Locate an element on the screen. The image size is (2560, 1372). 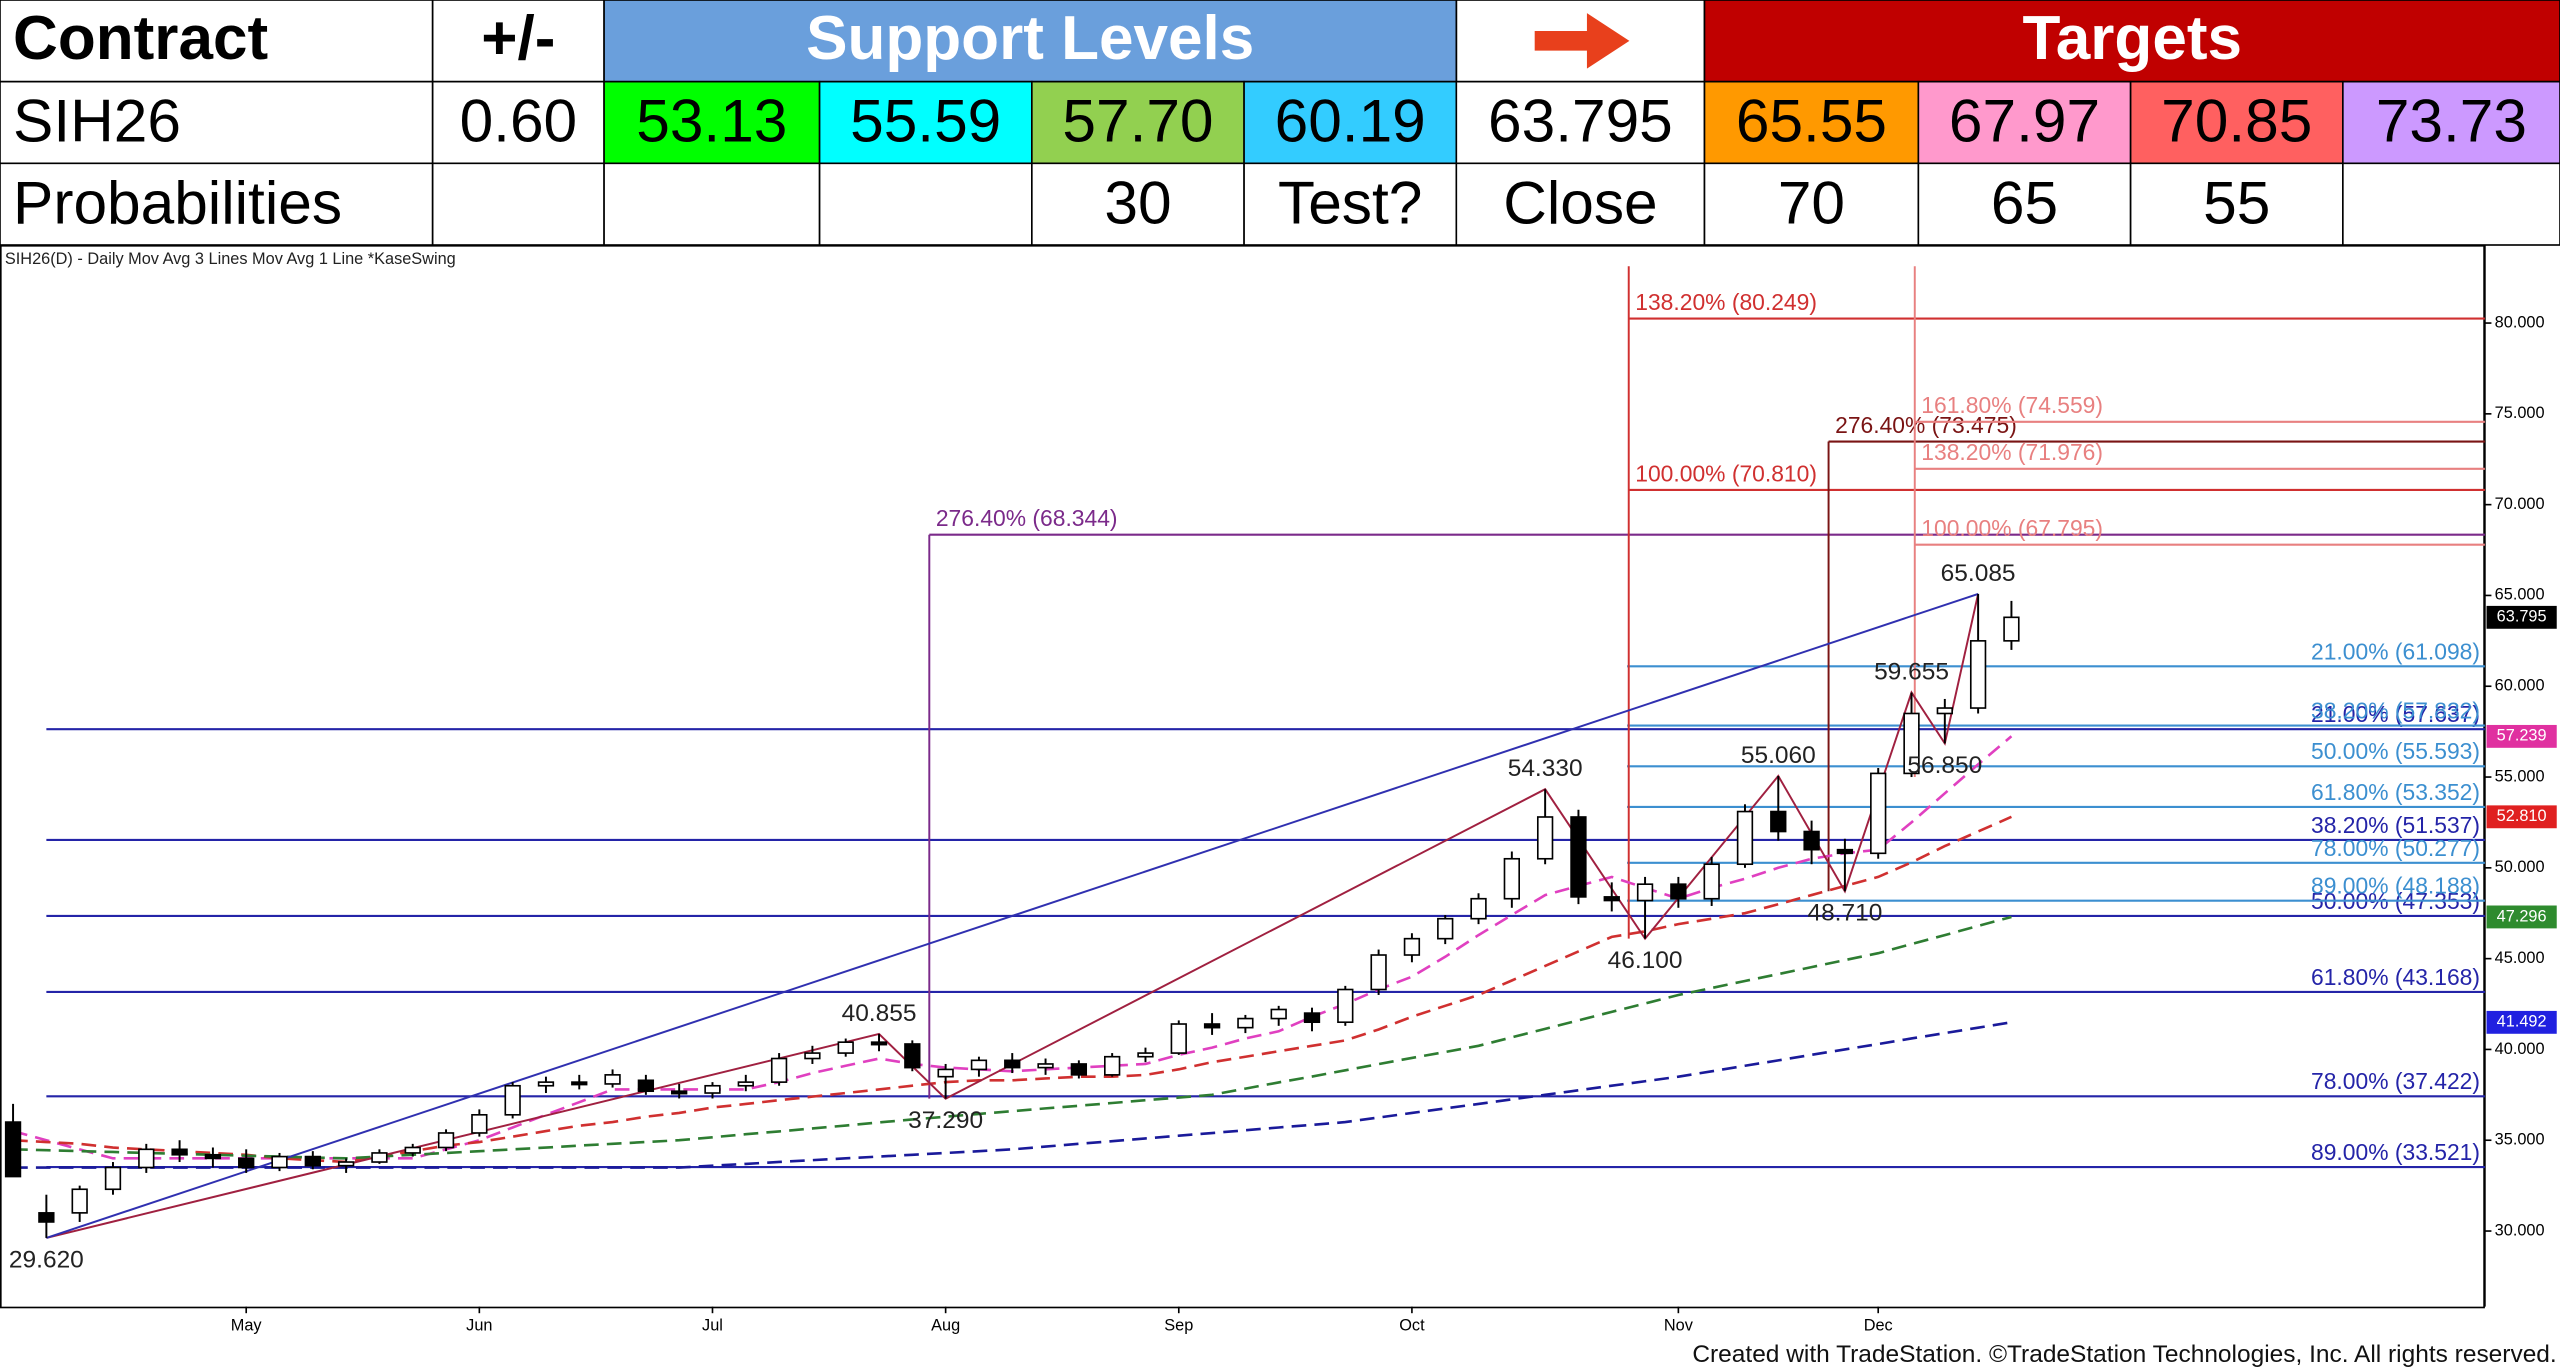
header-text: Targets is located at coordinates (2132, 38).